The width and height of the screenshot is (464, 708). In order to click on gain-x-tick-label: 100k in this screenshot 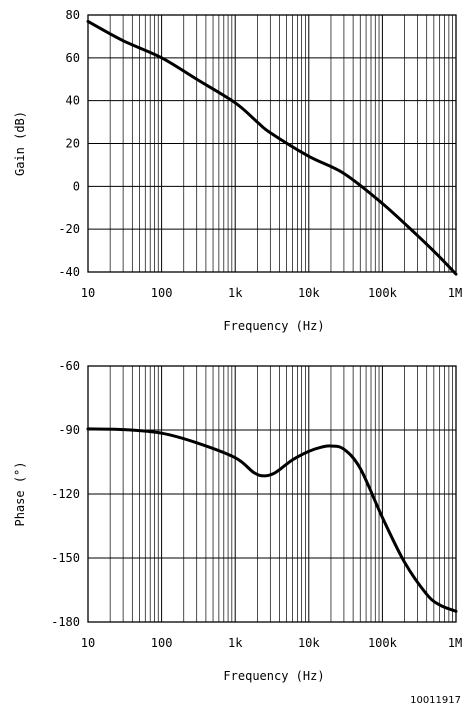, I will do `click(383, 293)`.